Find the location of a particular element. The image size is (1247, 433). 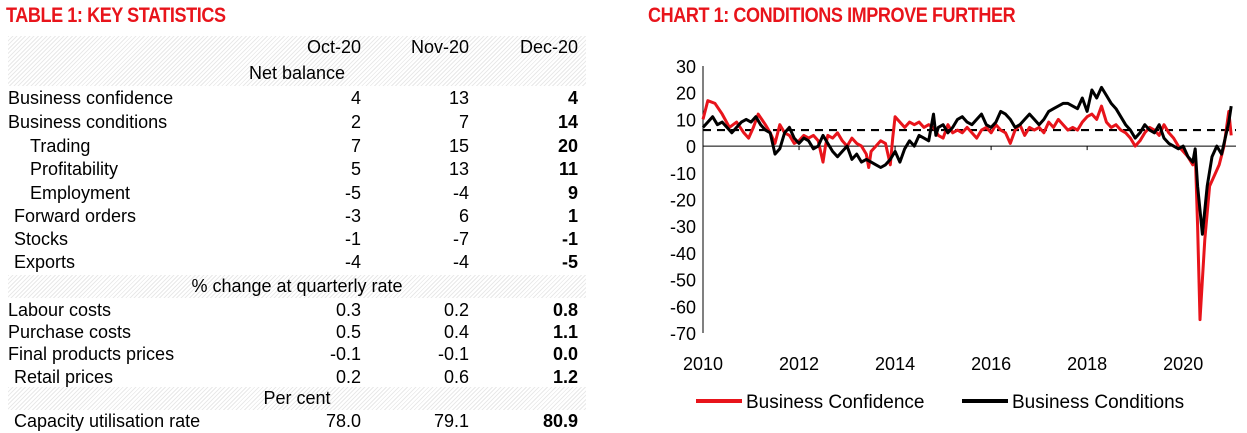

table-row: Stocks -1 -7 -1 is located at coordinates (297, 239).